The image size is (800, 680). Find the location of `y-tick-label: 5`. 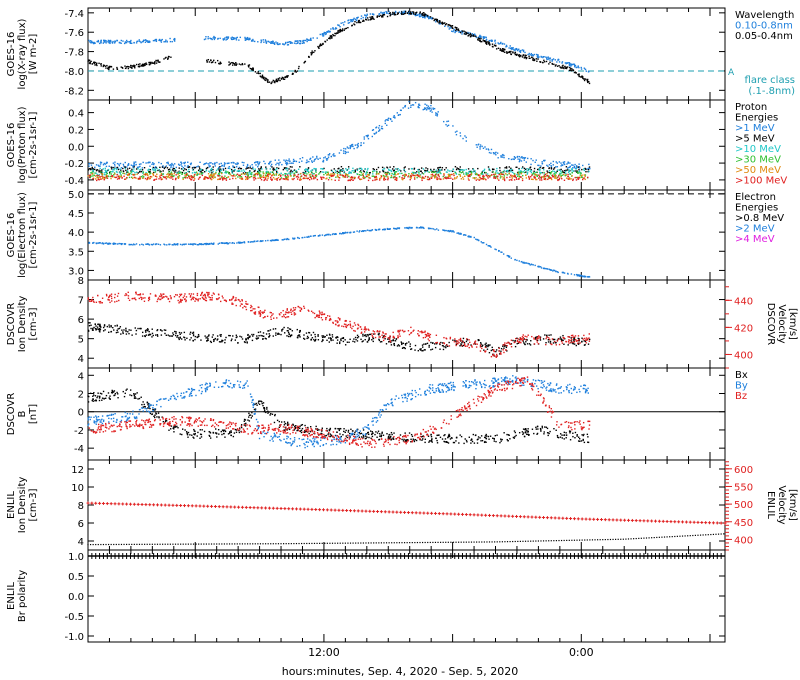

y-tick-label: 5 is located at coordinates (81, 340).